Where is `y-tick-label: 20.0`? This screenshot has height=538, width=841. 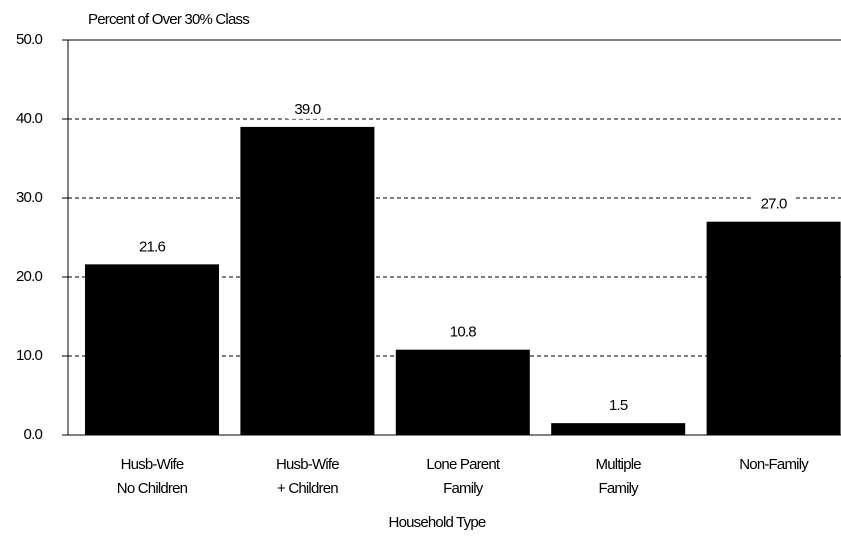
y-tick-label: 20.0 is located at coordinates (29, 276).